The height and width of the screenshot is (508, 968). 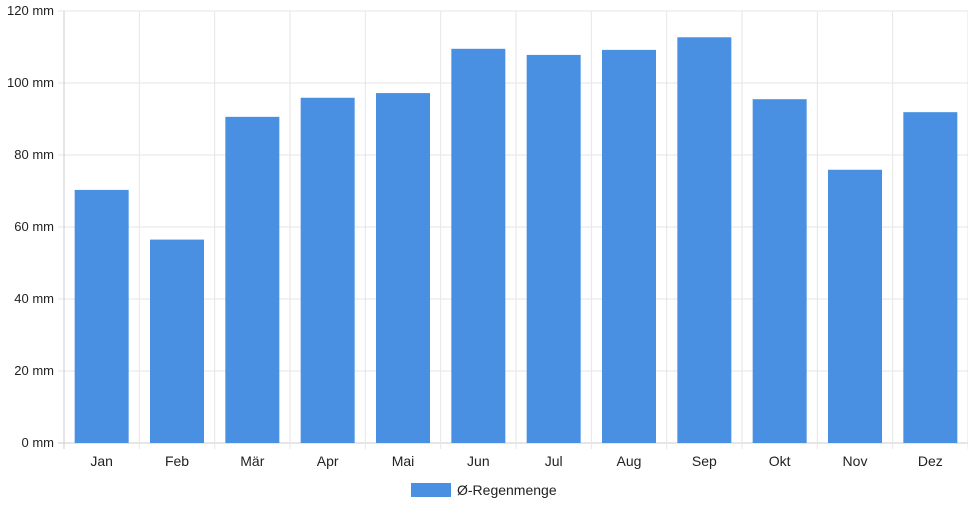 What do you see at coordinates (328, 461) in the screenshot?
I see `x-tick-label: Apr` at bounding box center [328, 461].